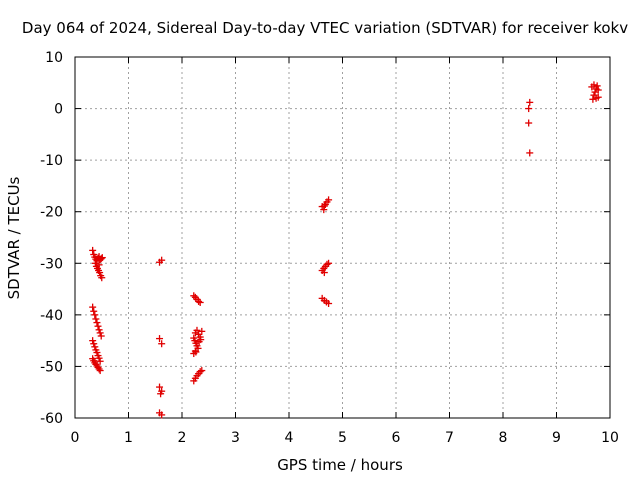  I want to click on x-tick-label: 7, so click(449, 438).